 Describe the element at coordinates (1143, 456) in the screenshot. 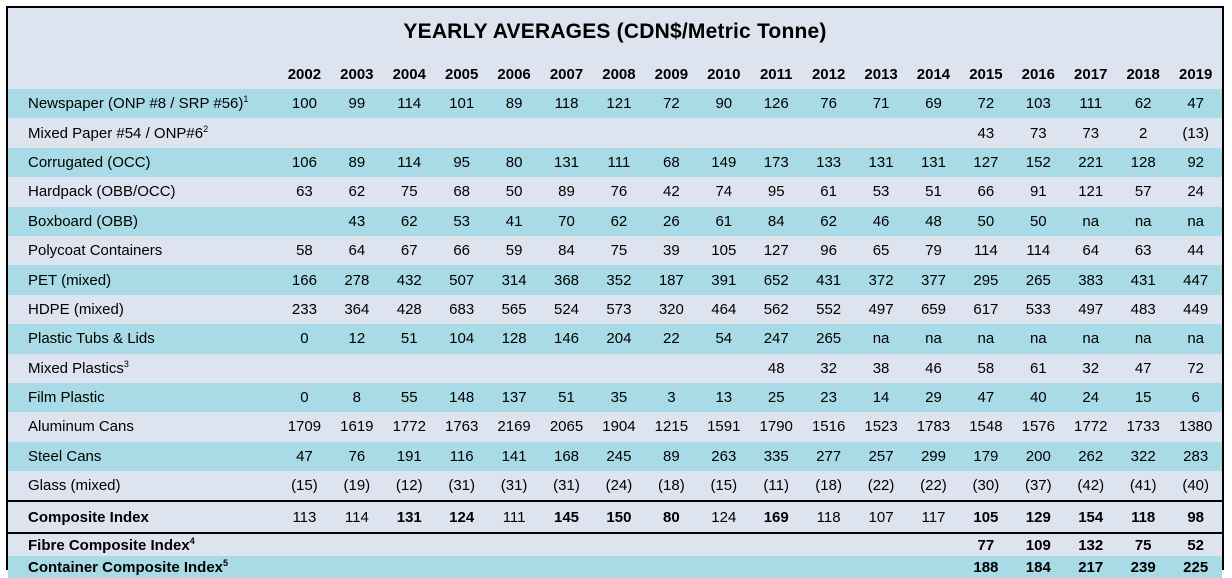

I see `value-cell-2018: 322` at that location.